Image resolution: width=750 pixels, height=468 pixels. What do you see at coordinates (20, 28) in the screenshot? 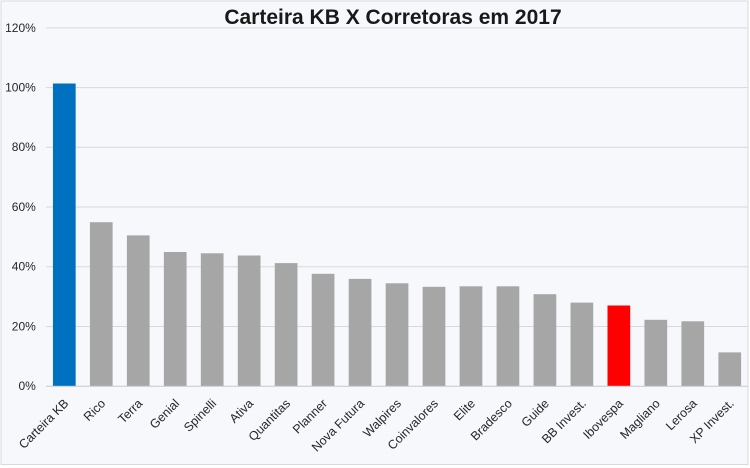
I see `svg-text: 120%` at bounding box center [20, 28].